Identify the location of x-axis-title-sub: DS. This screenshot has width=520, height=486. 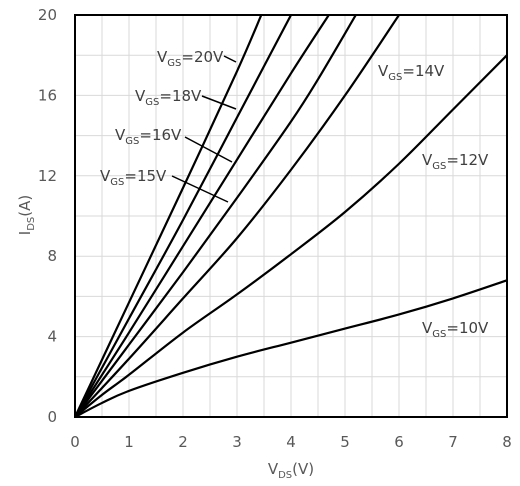
(285, 475).